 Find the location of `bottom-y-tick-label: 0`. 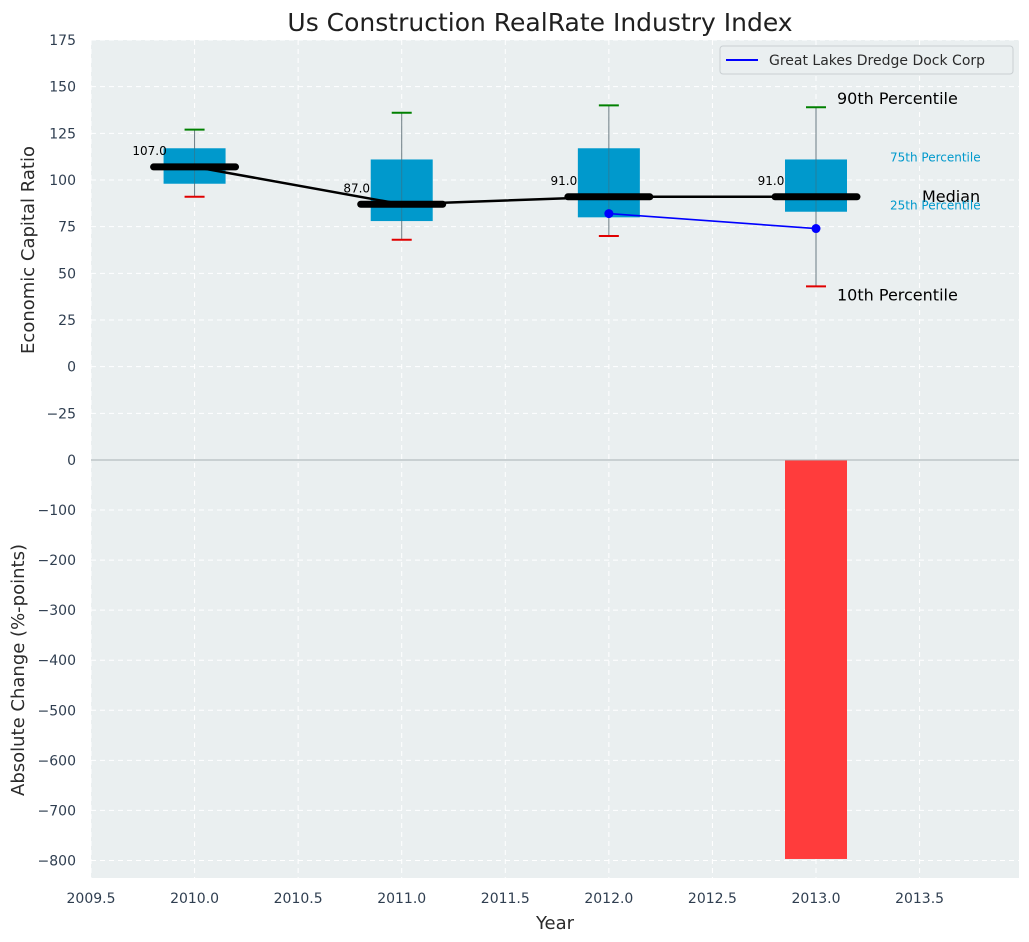

bottom-y-tick-label: 0 is located at coordinates (71, 461).